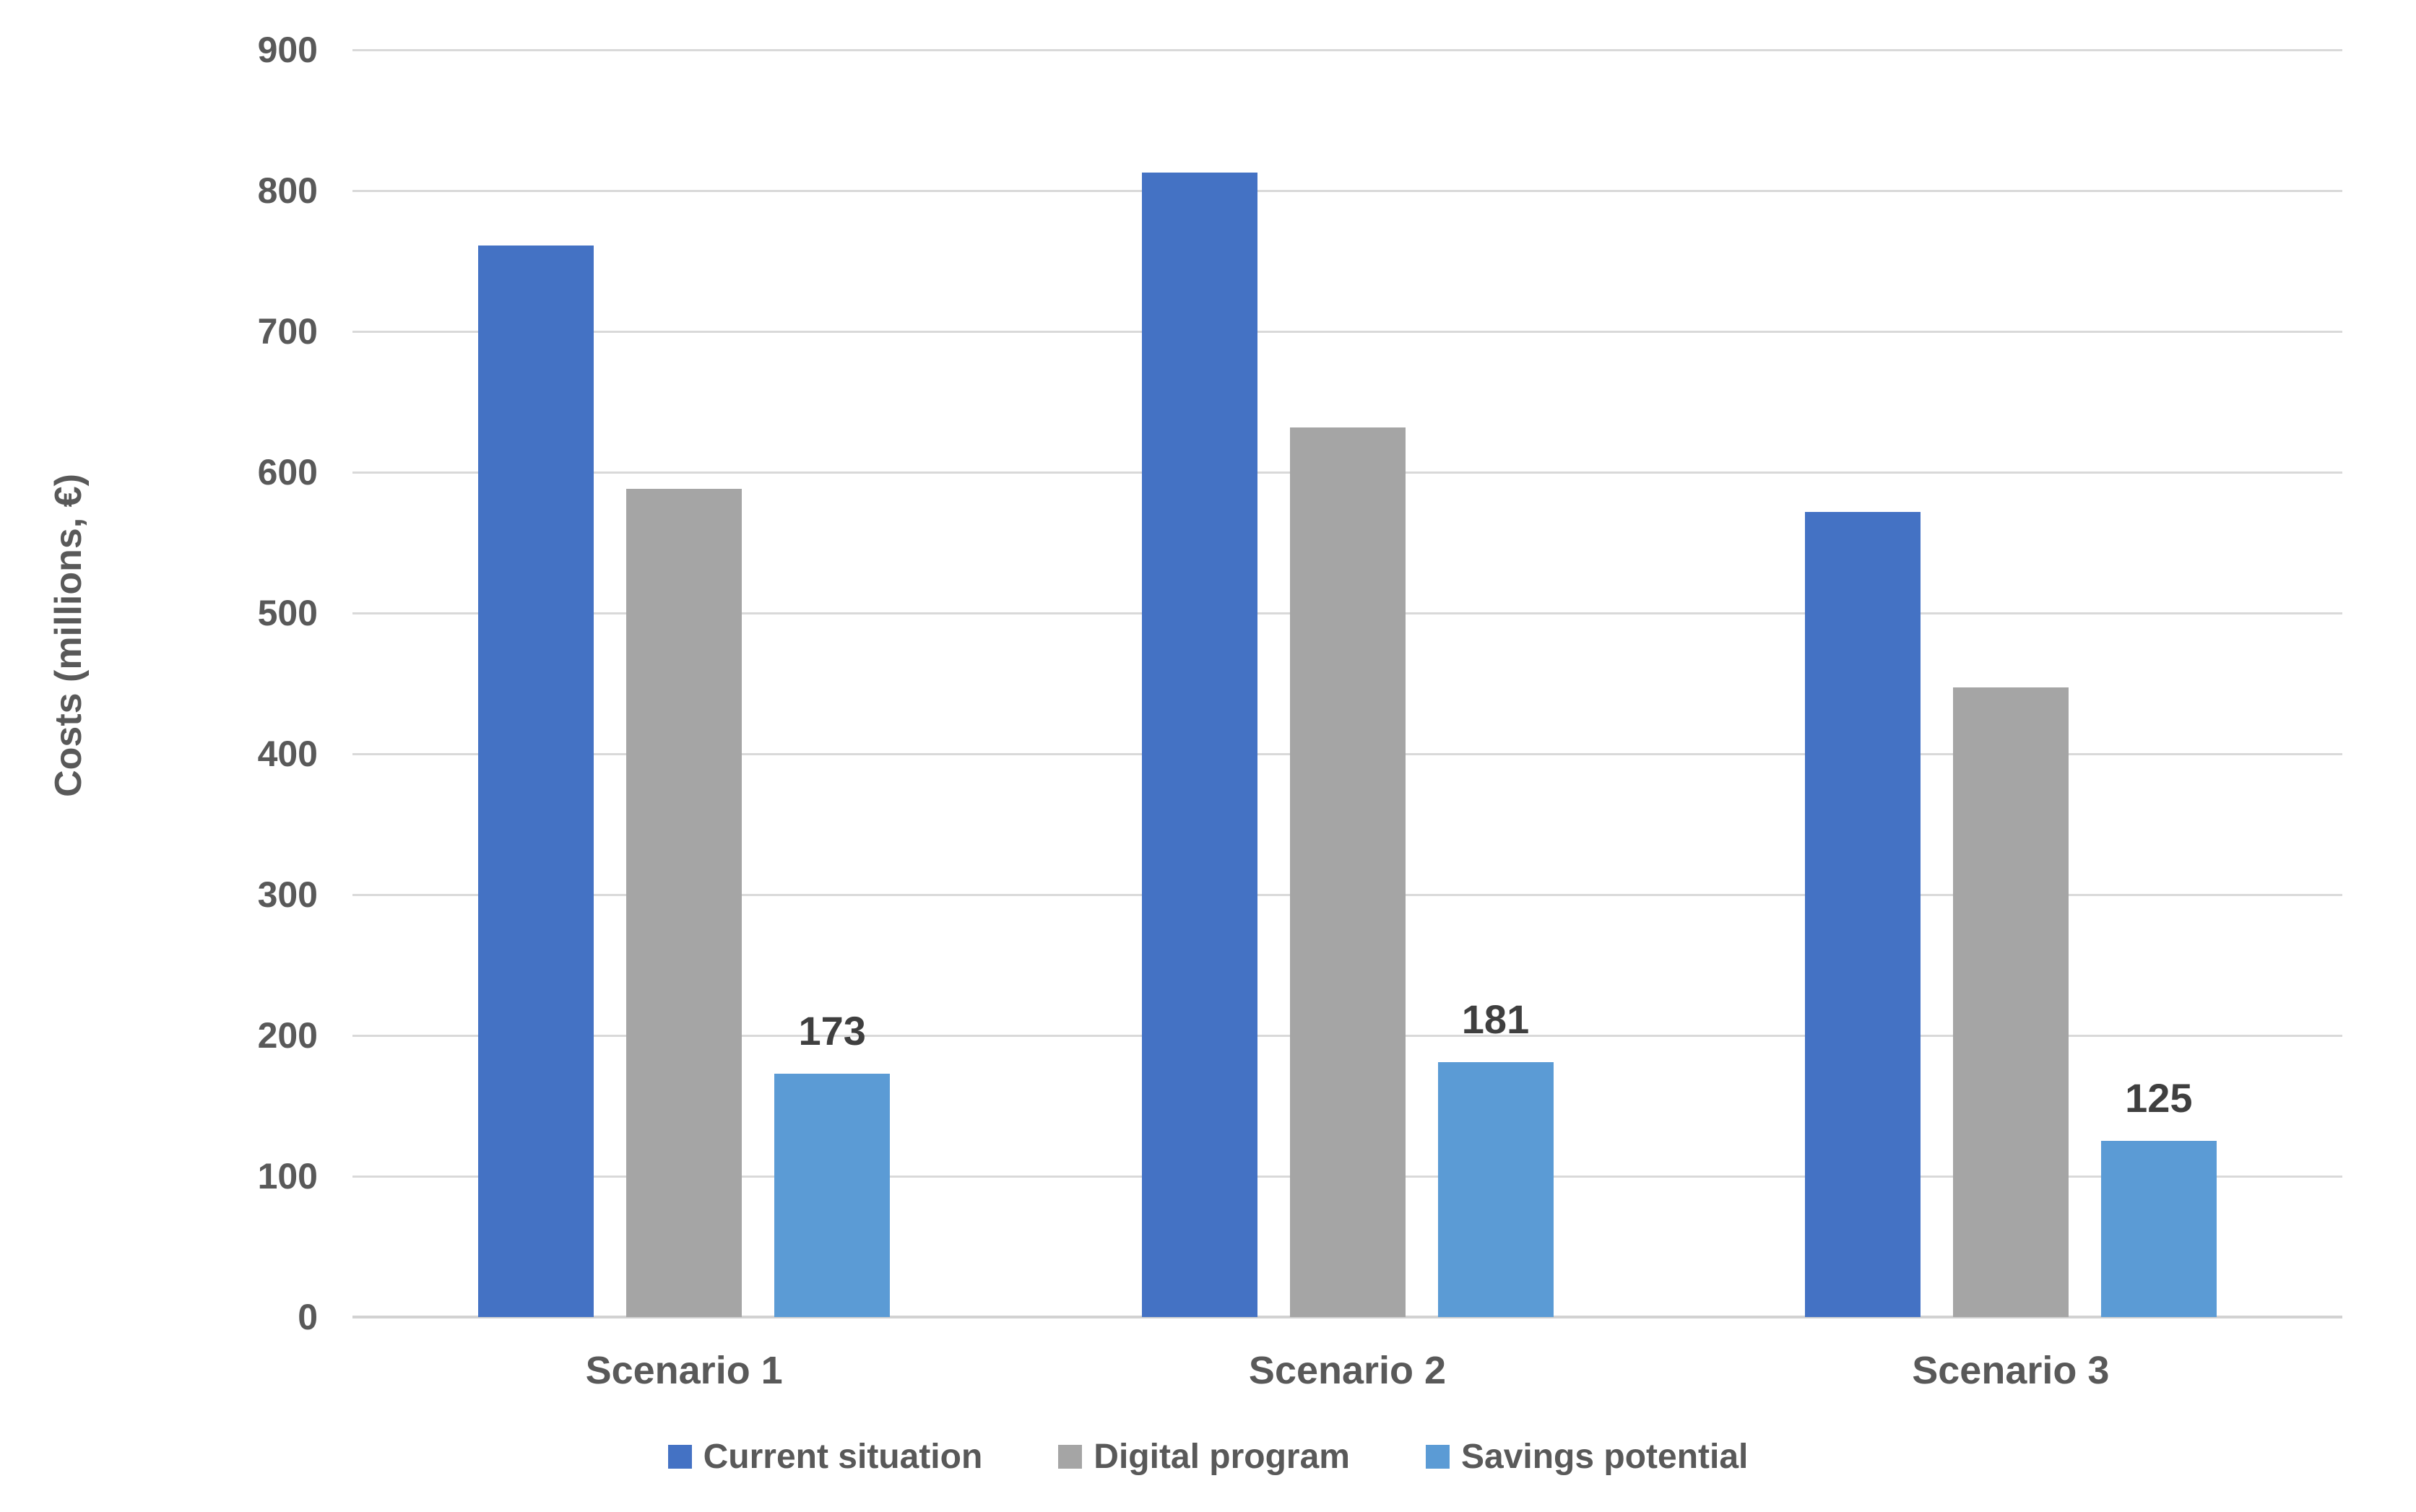 The width and height of the screenshot is (2416, 1512). Describe the element at coordinates (1070, 1457) in the screenshot. I see `legend-marker-digital-program` at that location.